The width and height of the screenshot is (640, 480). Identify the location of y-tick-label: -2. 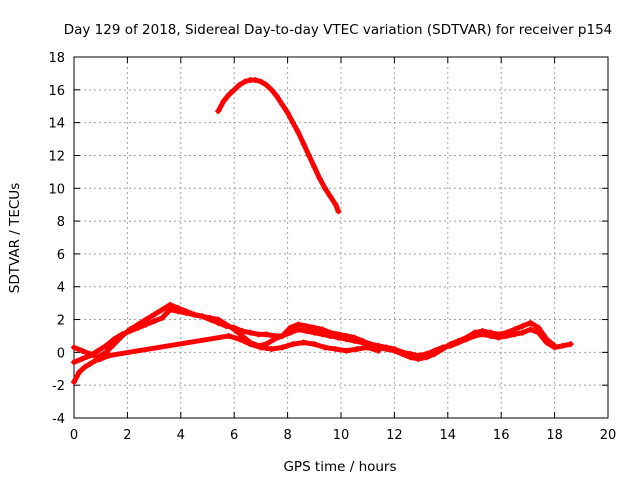
(58, 386).